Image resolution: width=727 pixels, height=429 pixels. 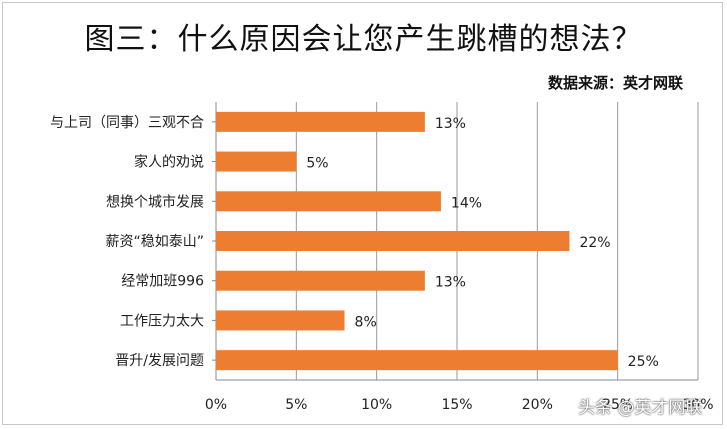 I want to click on watermark: 头条 @英才网联, so click(x=640, y=408).